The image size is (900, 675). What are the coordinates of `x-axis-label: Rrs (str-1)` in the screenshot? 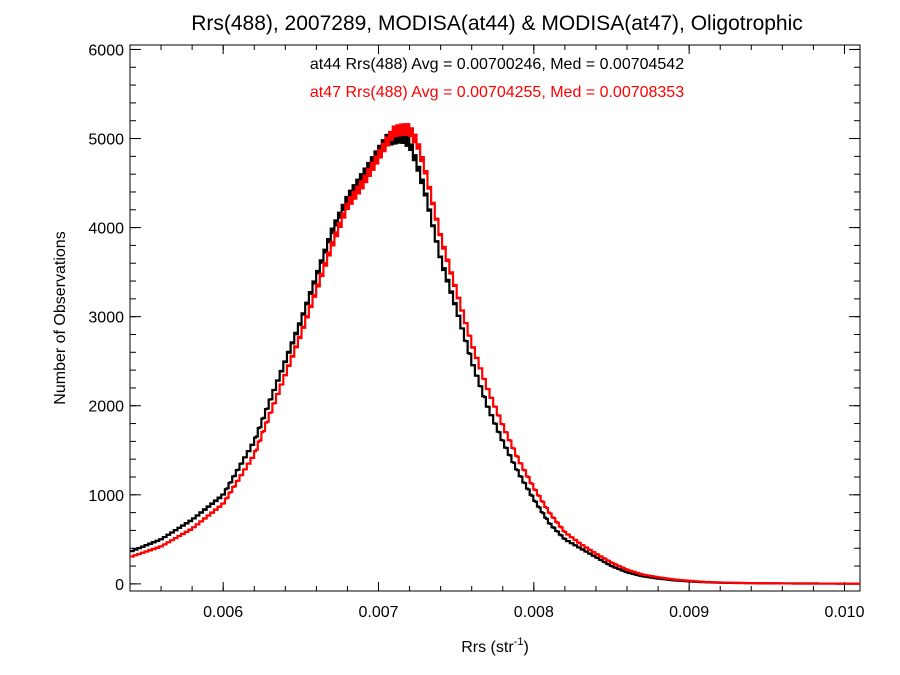 It's located at (495, 646).